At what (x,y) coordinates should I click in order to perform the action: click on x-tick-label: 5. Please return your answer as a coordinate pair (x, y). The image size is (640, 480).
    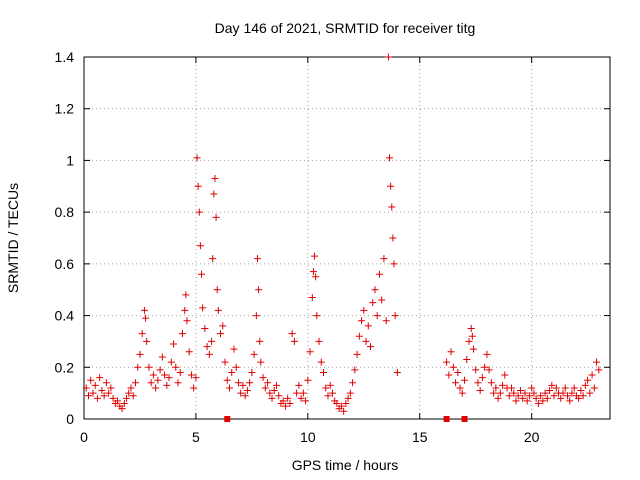
    Looking at the image, I should click on (196, 437).